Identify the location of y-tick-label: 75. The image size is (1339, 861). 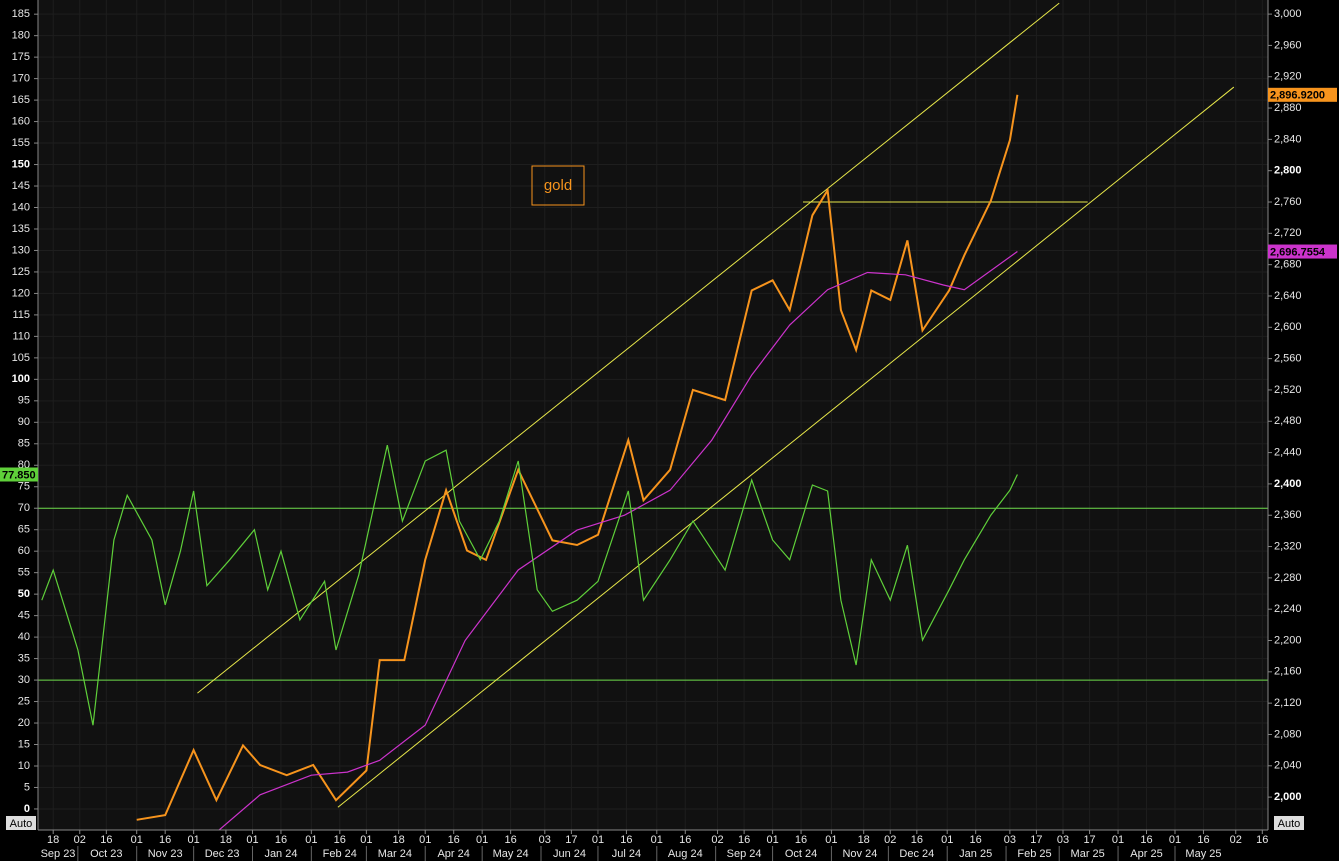
(24, 487).